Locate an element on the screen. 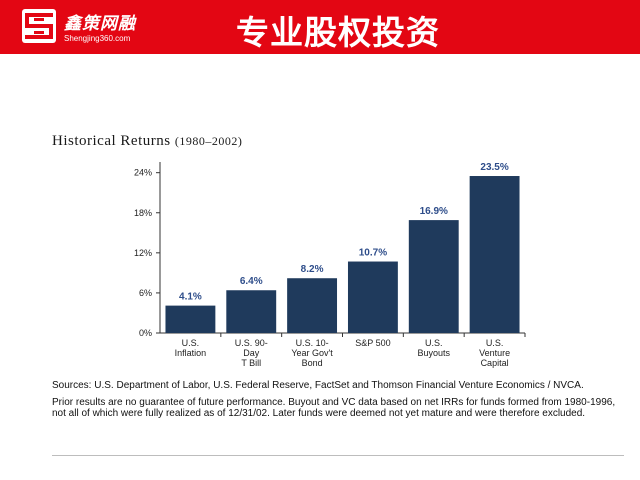 The image size is (640, 480). y-tick-label: 6% is located at coordinates (145, 293).